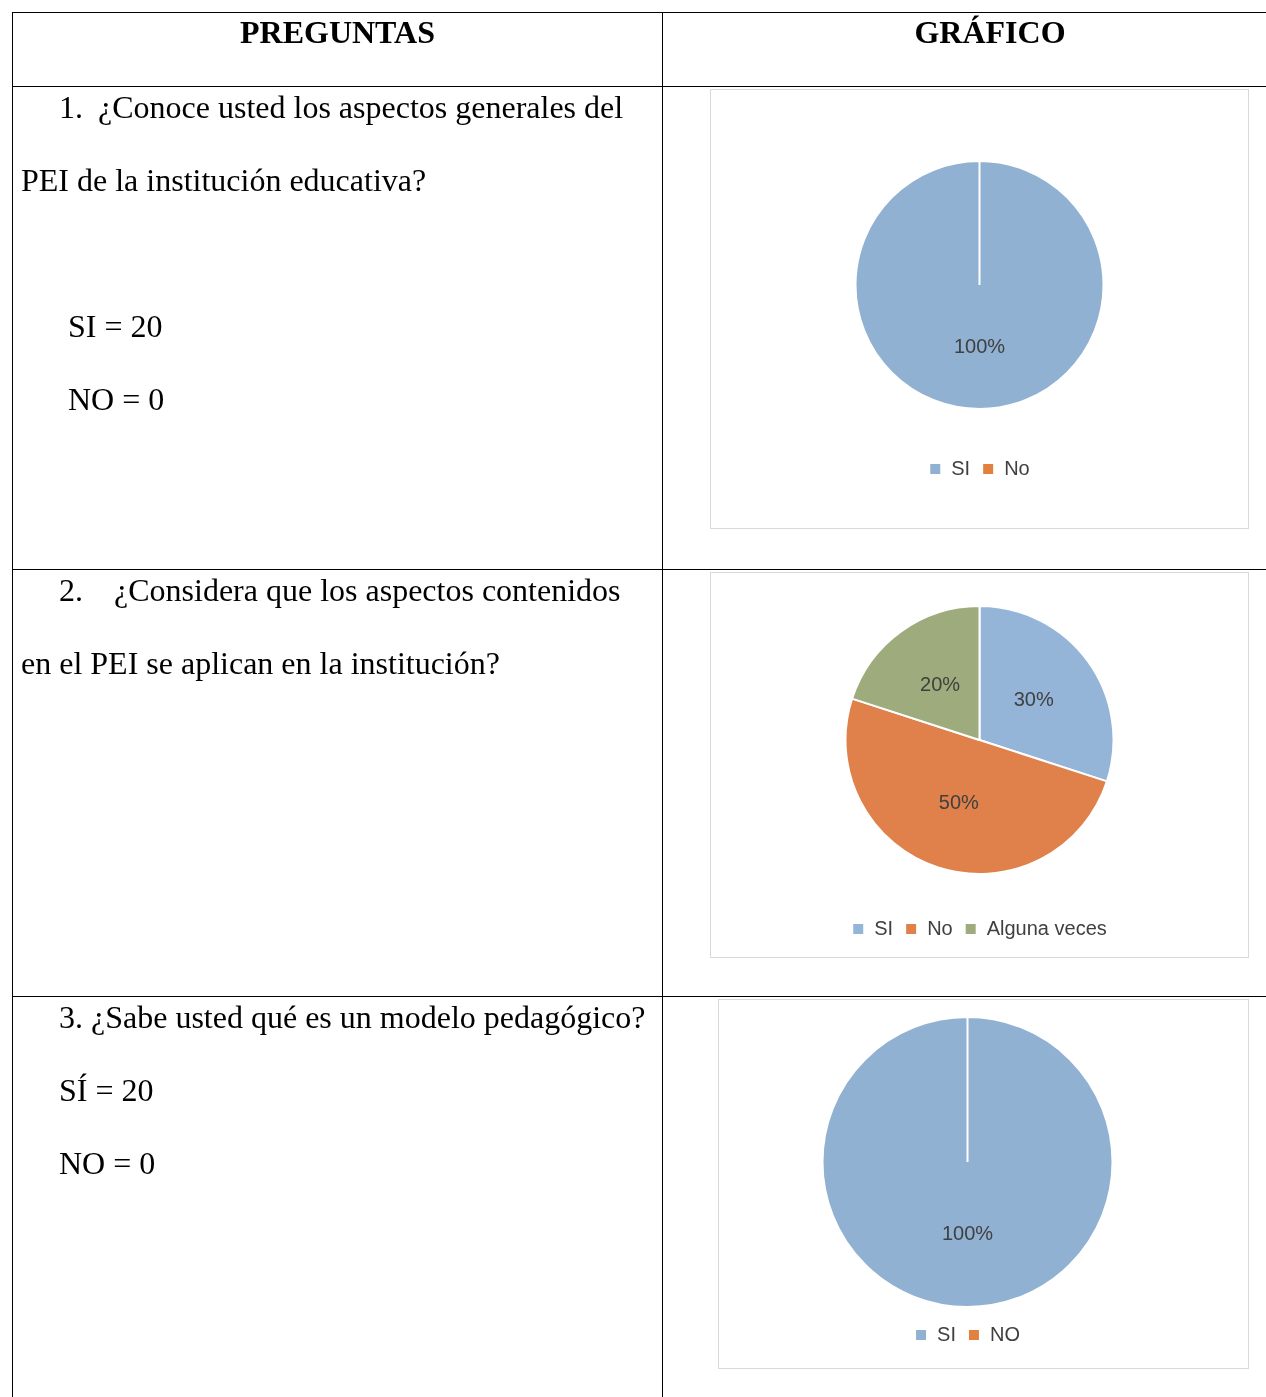 The width and height of the screenshot is (1266, 1397). I want to click on text: 3. ¿Sabe usted qué es un modelo pedagógico?, so click(352, 1017).